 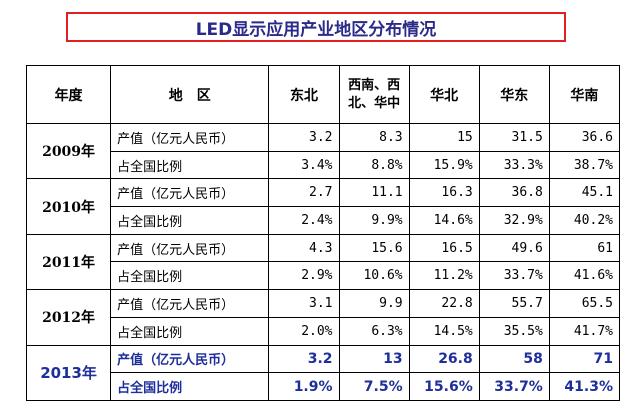 I want to click on value-cell: 9.9, so click(x=374, y=303).